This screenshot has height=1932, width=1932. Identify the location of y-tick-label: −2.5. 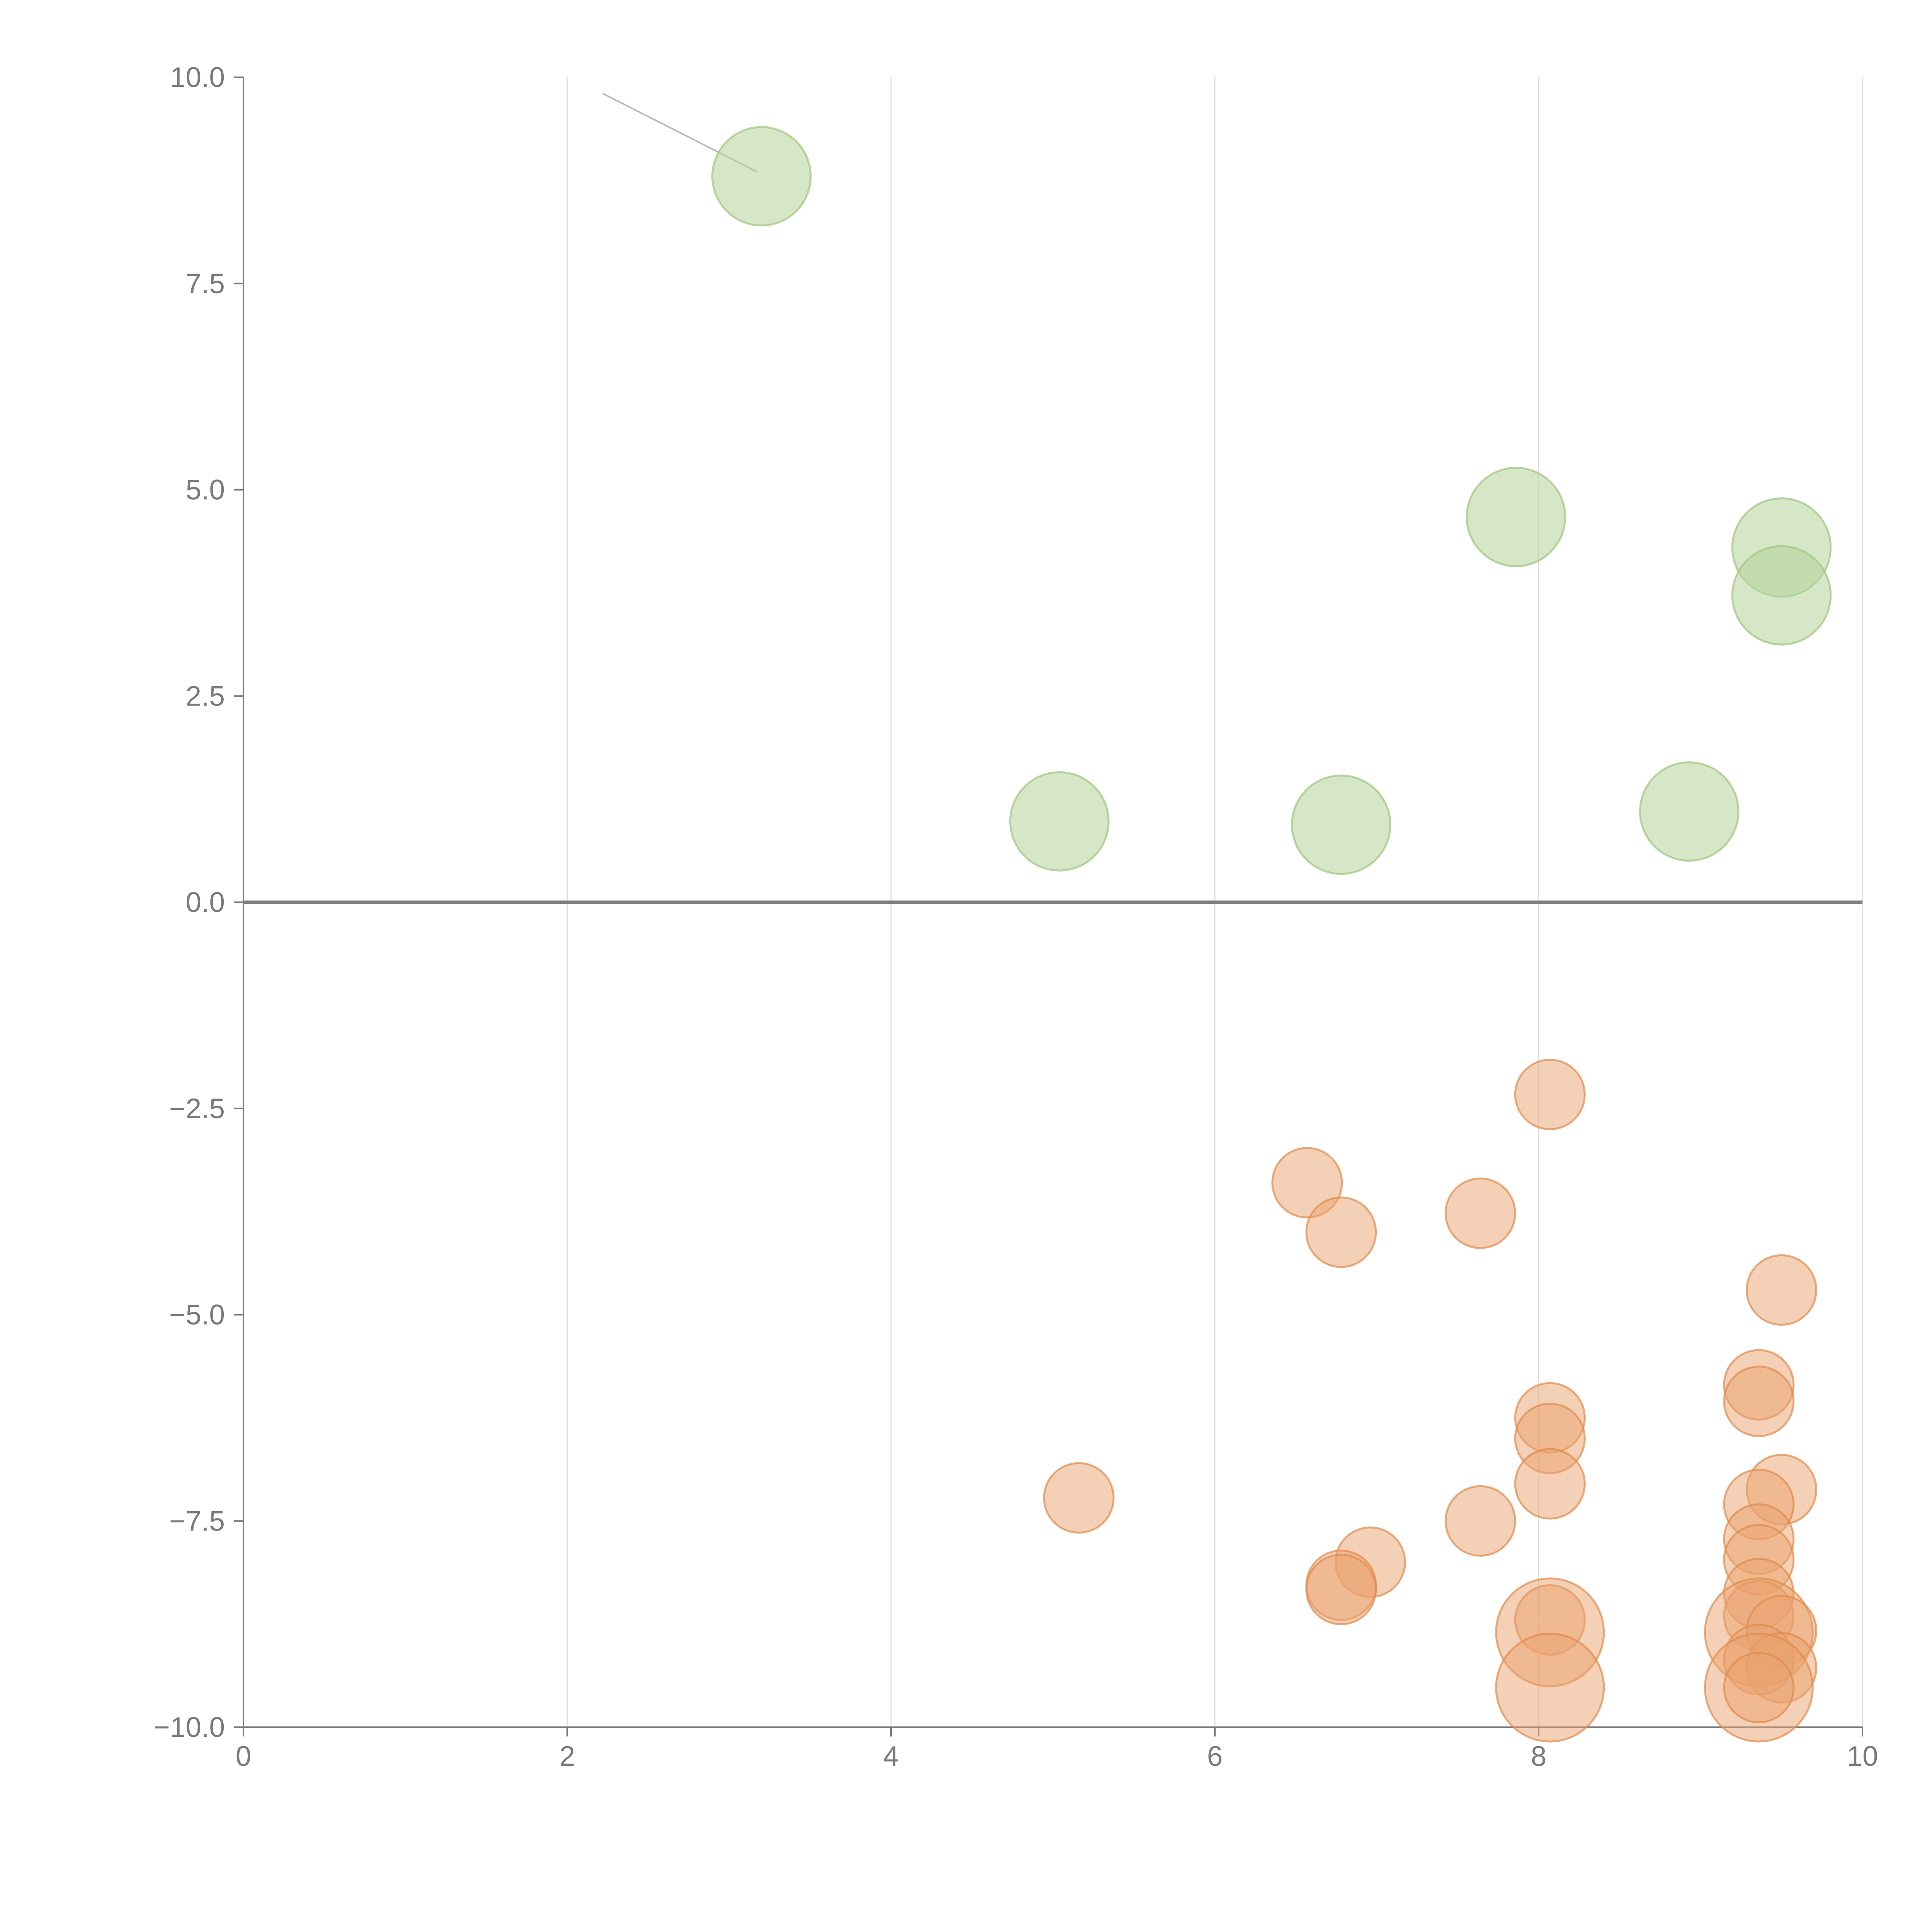
(197, 1108).